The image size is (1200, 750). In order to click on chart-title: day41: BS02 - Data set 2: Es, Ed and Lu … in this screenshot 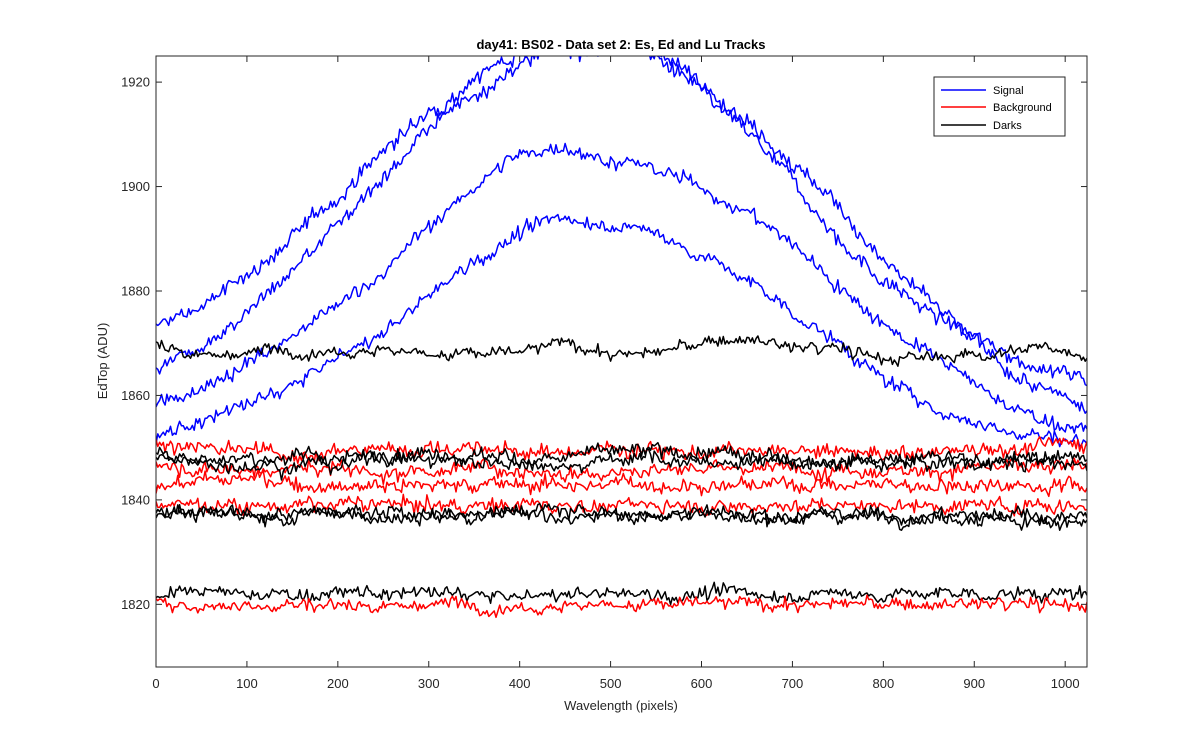, I will do `click(620, 44)`.